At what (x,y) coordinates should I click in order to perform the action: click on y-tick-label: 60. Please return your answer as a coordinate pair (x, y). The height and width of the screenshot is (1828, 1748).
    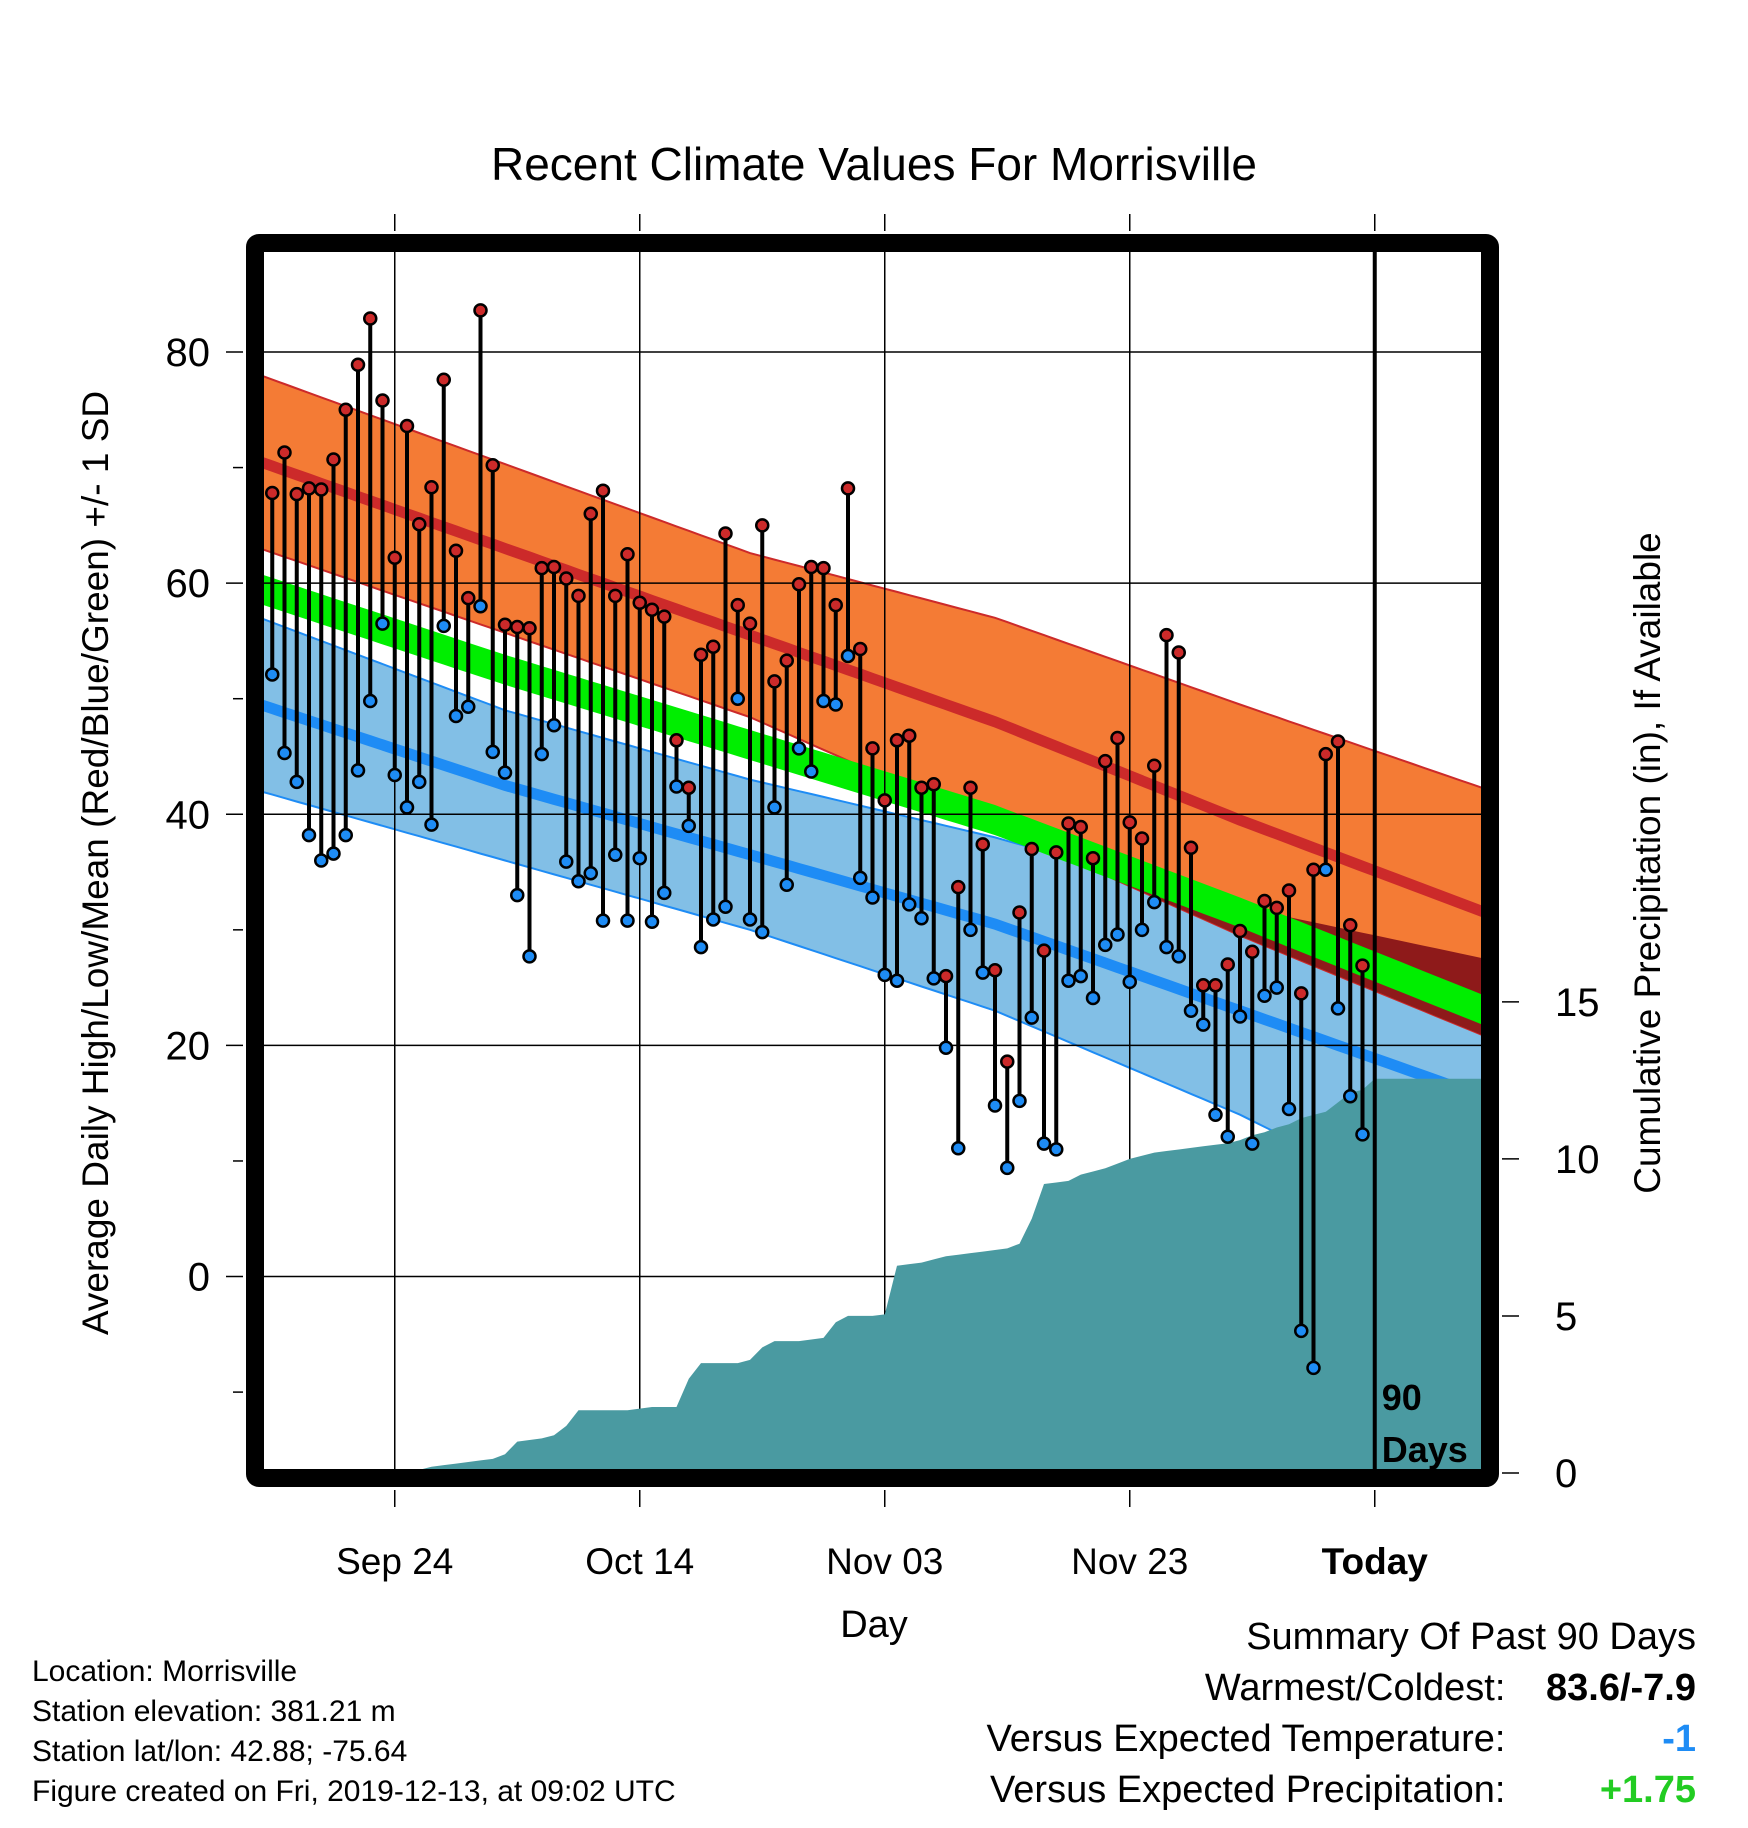
    Looking at the image, I should click on (188, 584).